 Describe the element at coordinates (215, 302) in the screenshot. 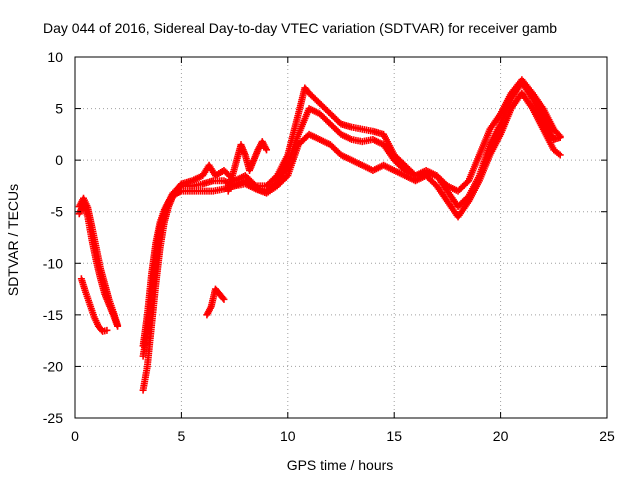

I see `series-trace-g` at that location.